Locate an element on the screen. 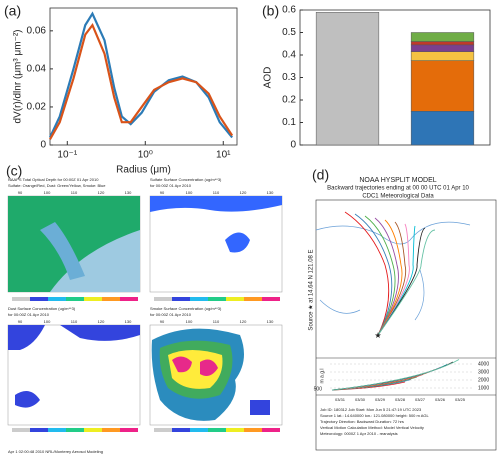  panel-label: (a) is located at coordinates (12, 11).